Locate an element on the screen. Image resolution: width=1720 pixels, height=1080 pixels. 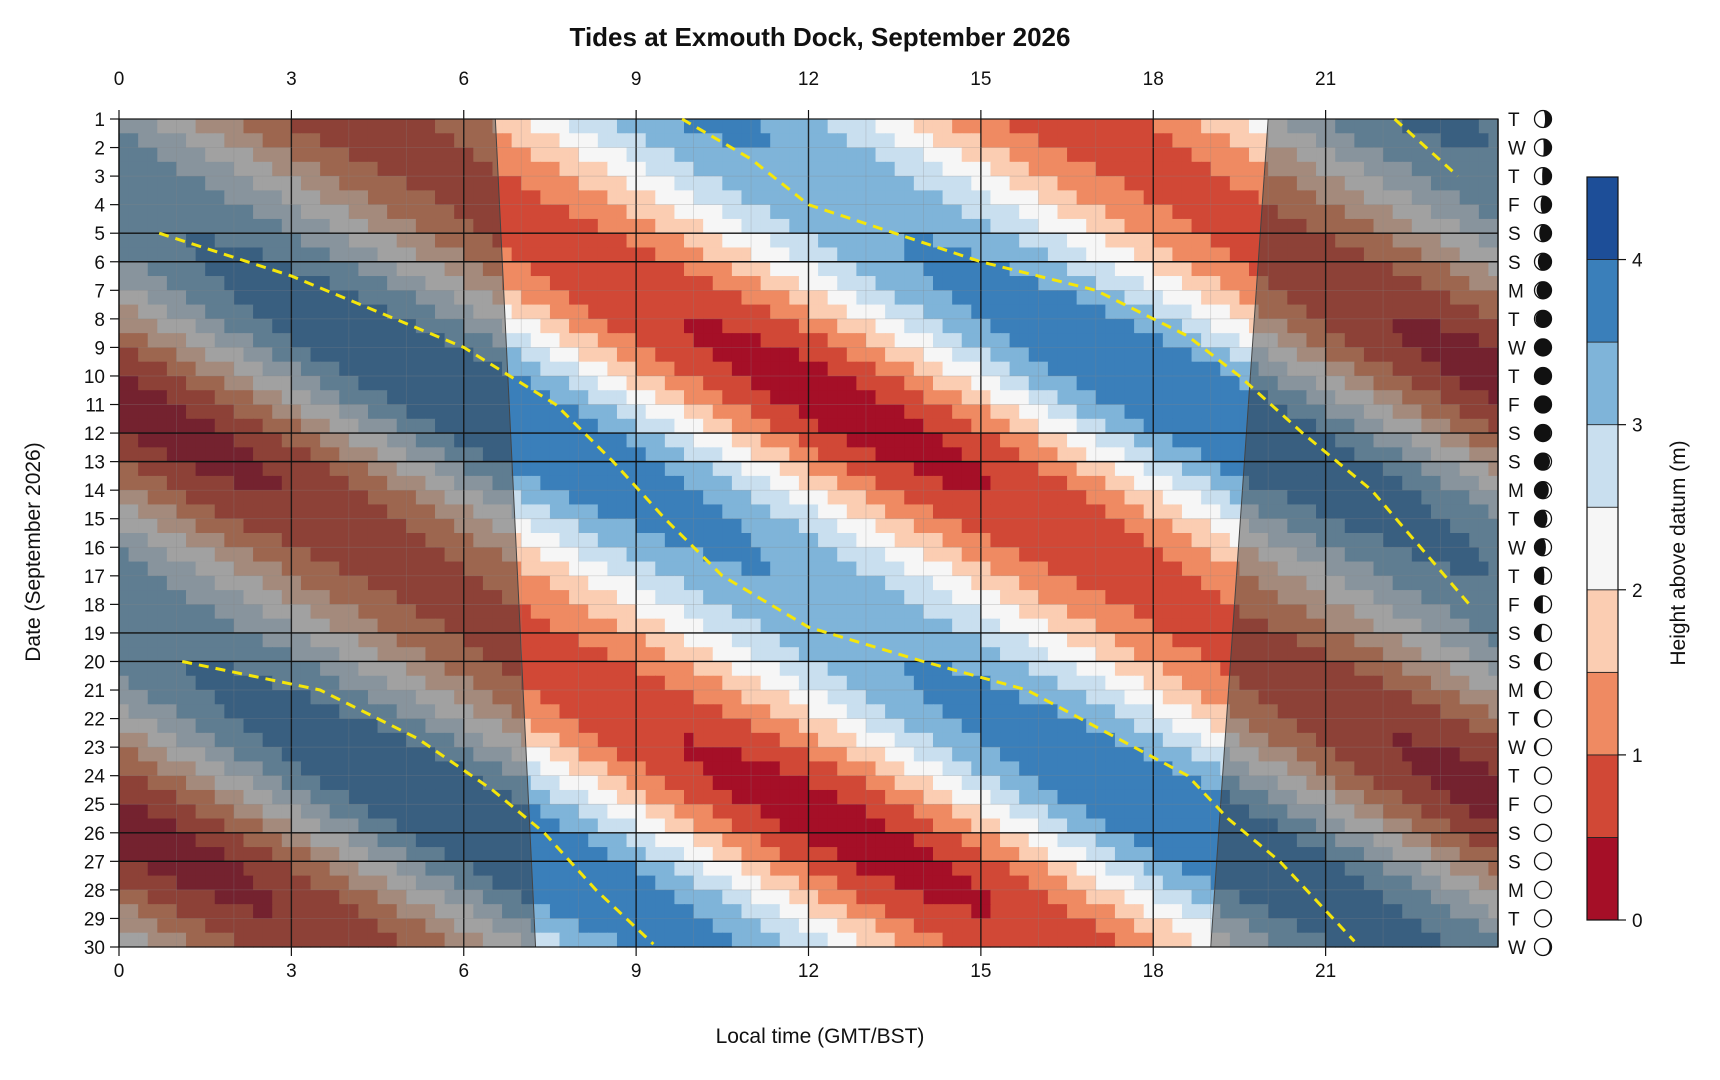
chart-title: Tides at Exmouth Dock, September 2026 is located at coordinates (820, 37).